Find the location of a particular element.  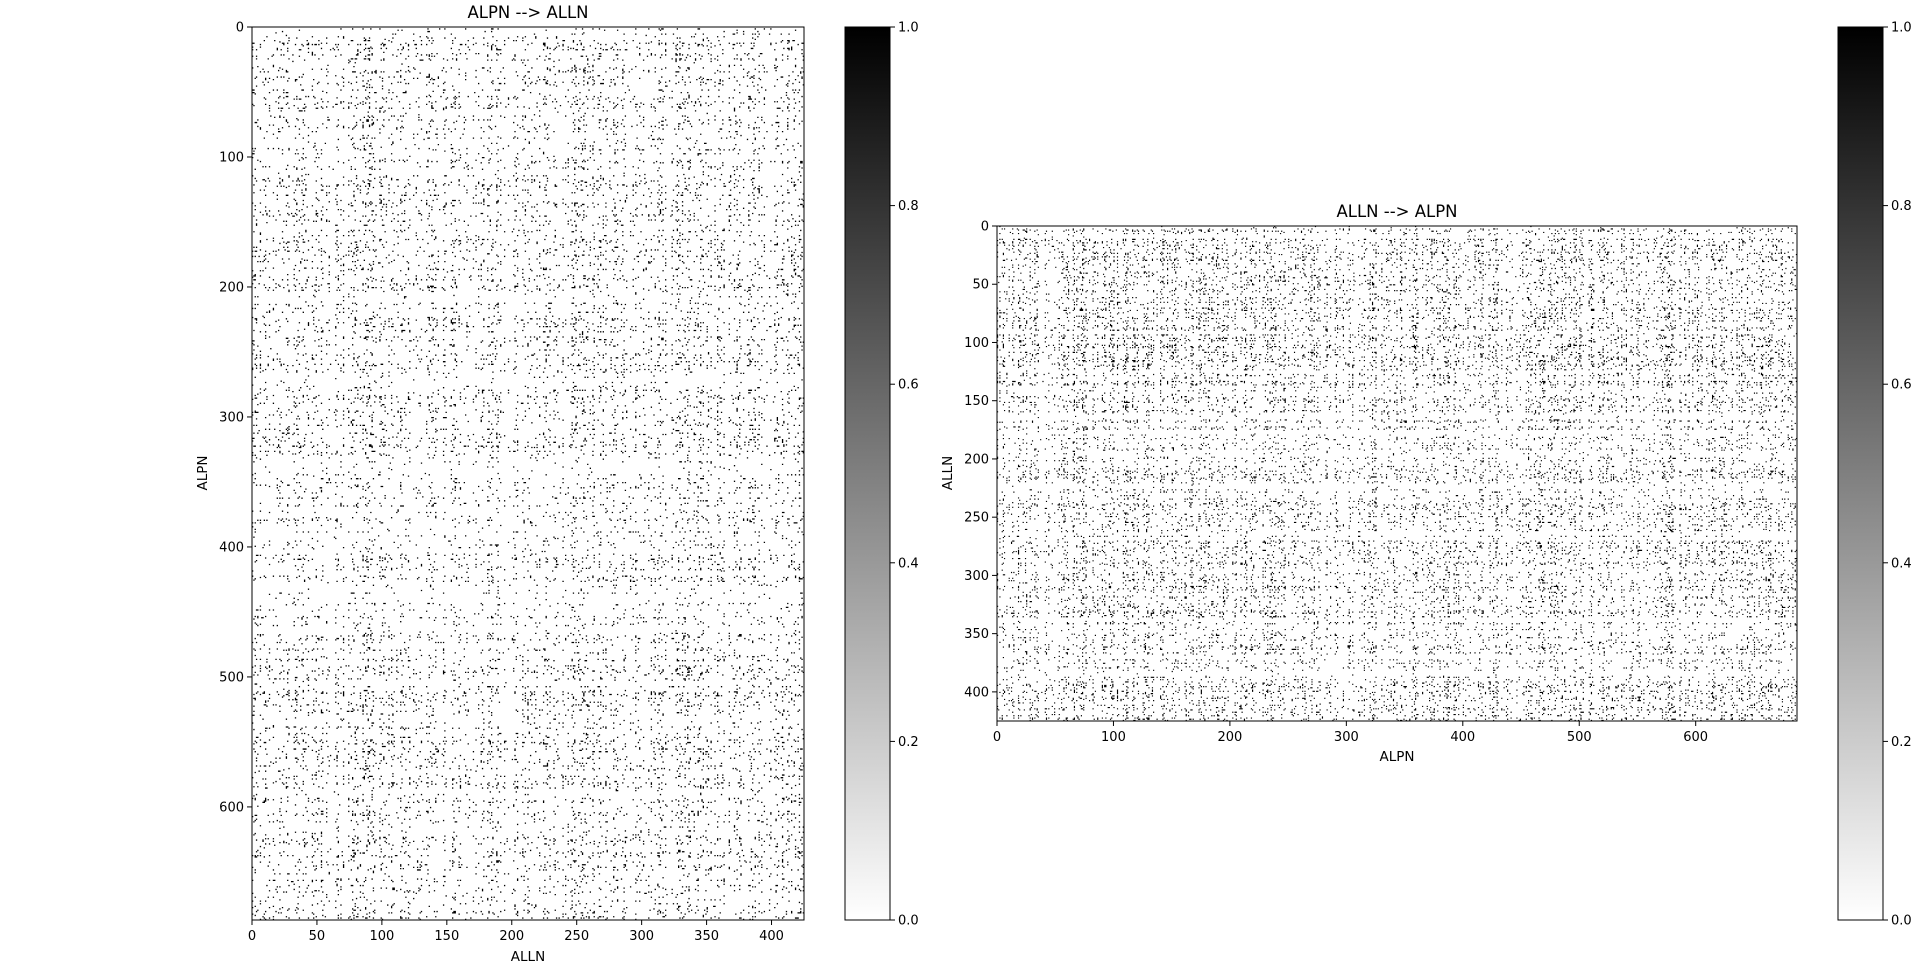

chart-1-title: ALPN --> ALLN is located at coordinates (527, 12).